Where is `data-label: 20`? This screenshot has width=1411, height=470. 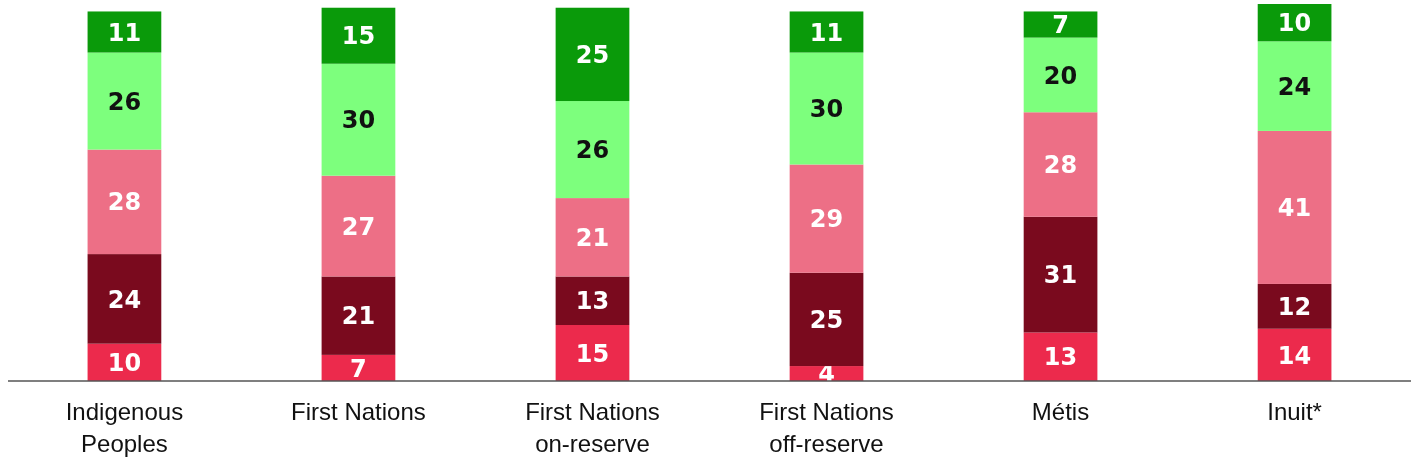 data-label: 20 is located at coordinates (1060, 75).